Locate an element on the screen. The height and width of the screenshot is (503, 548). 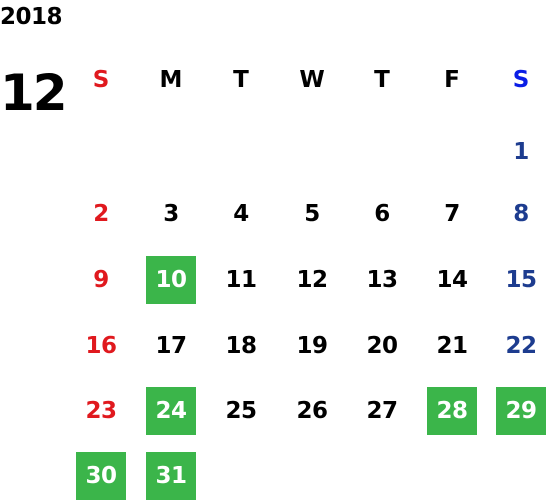
calendar-day: 3 is located at coordinates (171, 214).